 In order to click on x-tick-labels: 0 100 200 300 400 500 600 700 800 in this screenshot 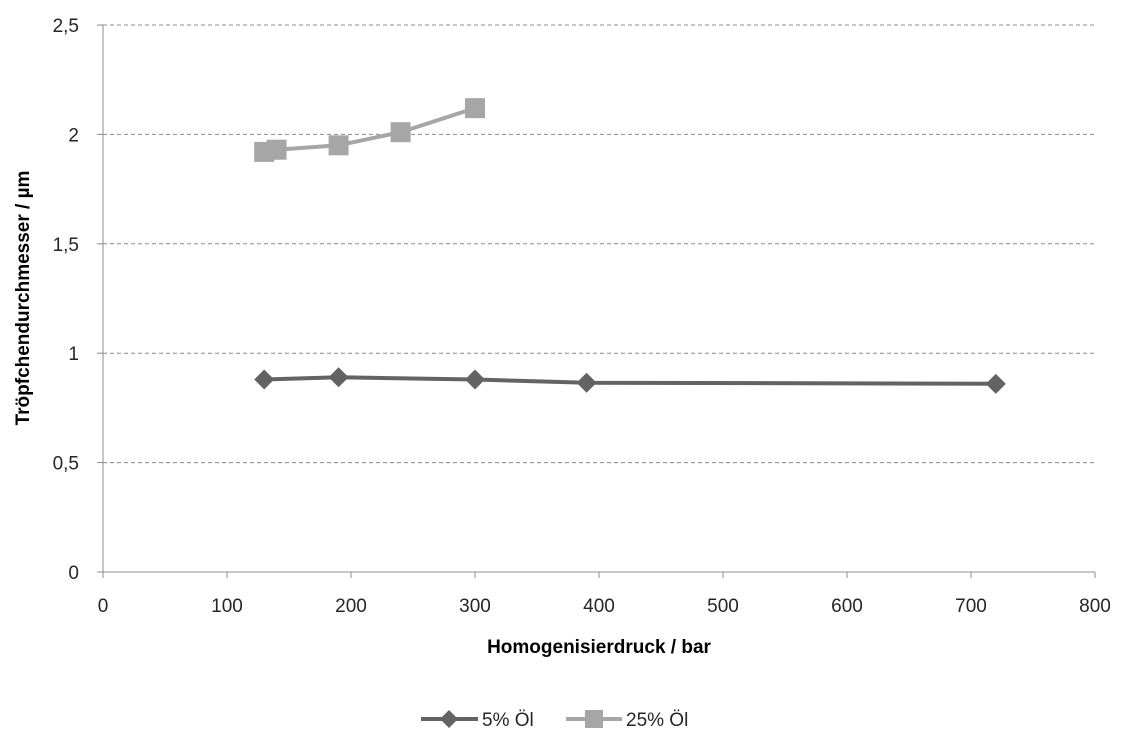, I will do `click(604, 606)`.